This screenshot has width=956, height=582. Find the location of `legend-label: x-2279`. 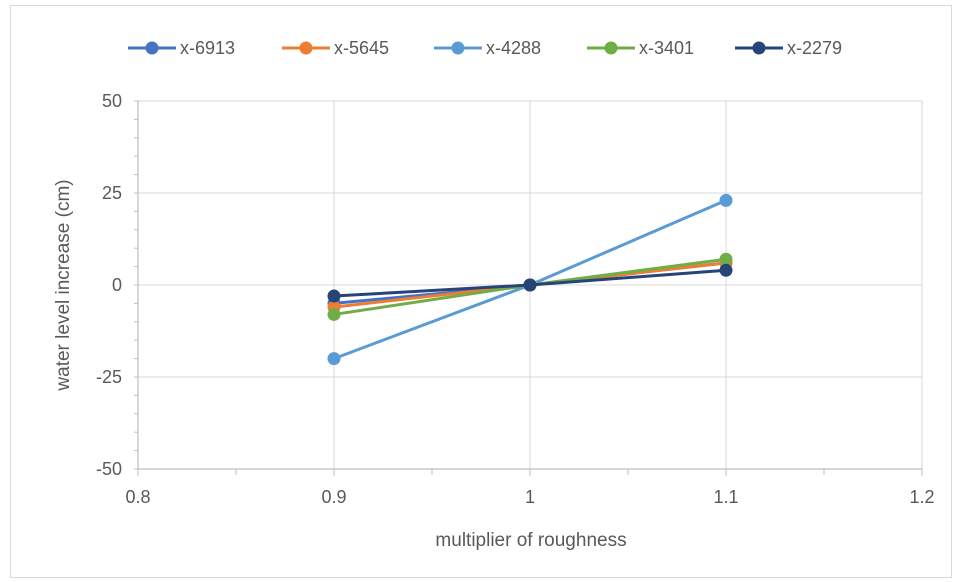

legend-label: x-2279 is located at coordinates (814, 48).